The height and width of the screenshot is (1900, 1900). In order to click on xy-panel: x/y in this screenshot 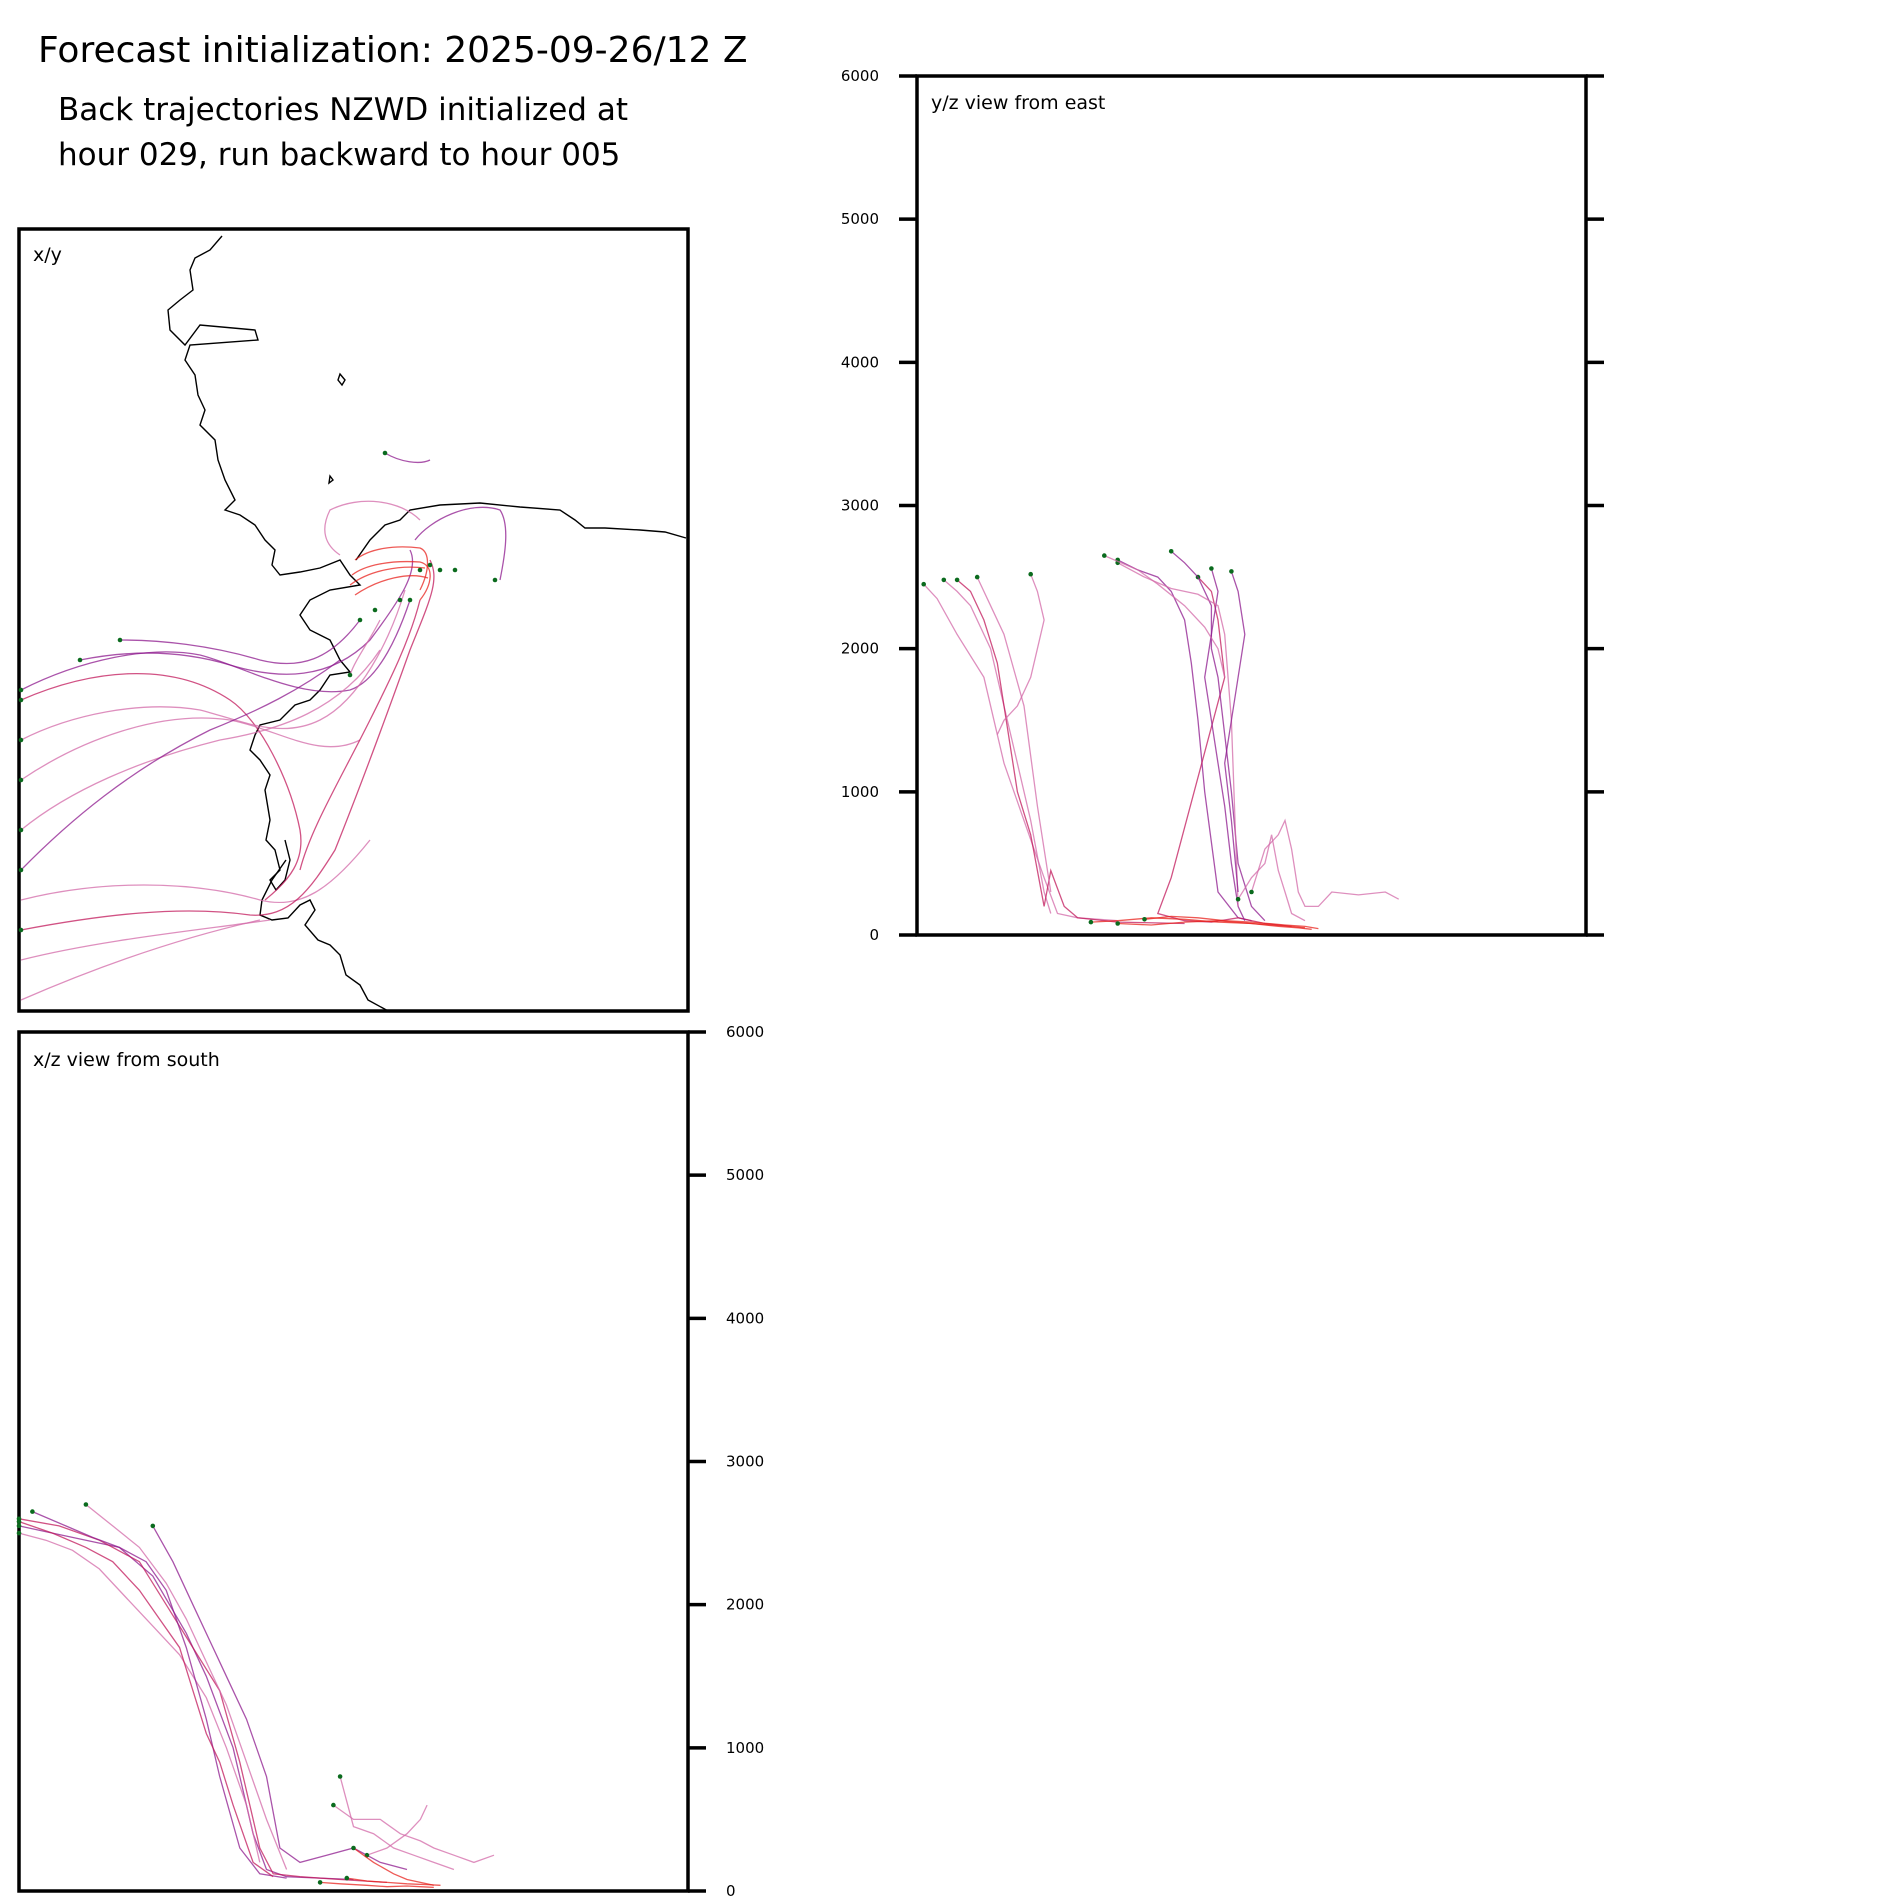, I will do `click(353, 620)`.